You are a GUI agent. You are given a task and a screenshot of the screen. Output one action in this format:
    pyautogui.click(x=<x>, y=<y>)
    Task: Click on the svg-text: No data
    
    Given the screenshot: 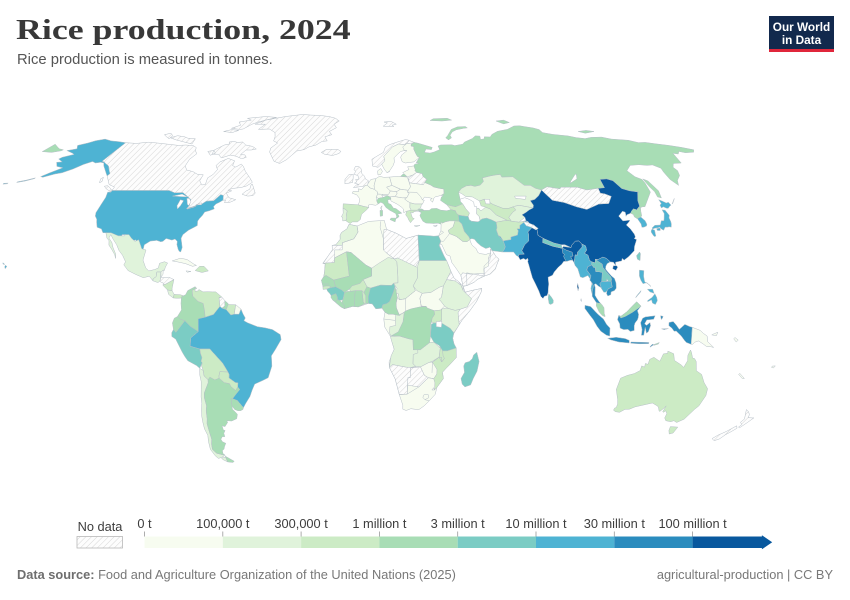 What is the action you would take?
    pyautogui.click(x=101, y=526)
    